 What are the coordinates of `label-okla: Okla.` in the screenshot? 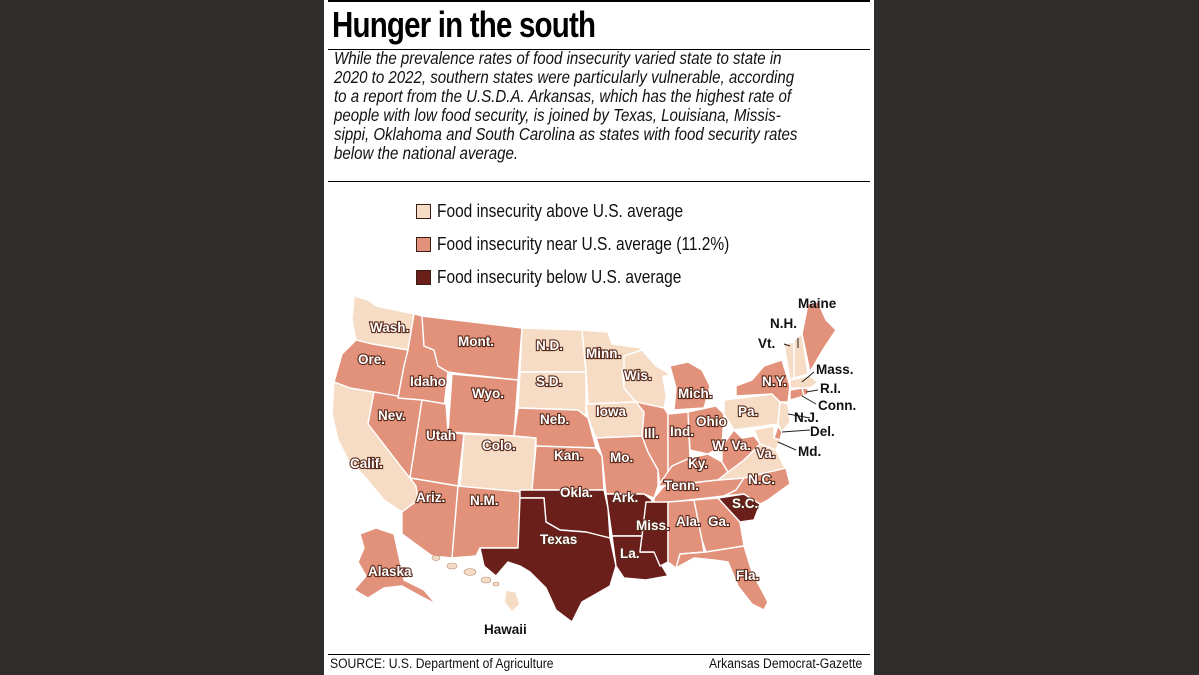 It's located at (576, 492).